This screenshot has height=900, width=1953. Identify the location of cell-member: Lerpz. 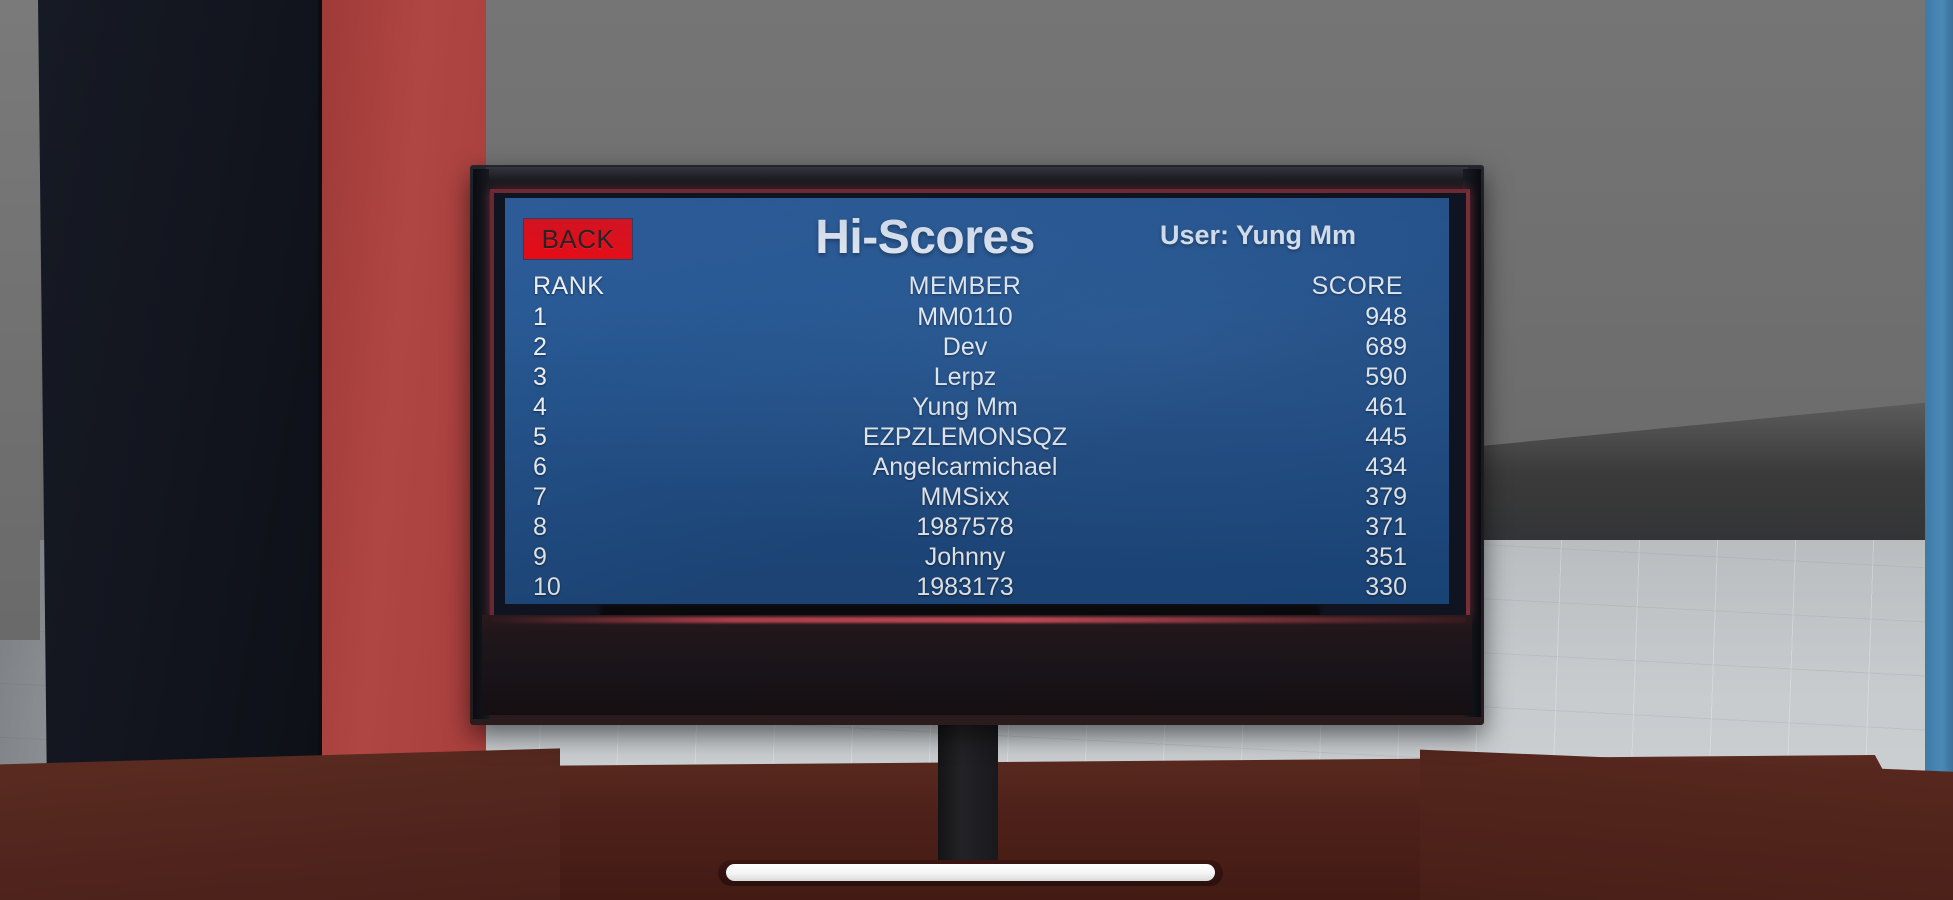
(965, 377).